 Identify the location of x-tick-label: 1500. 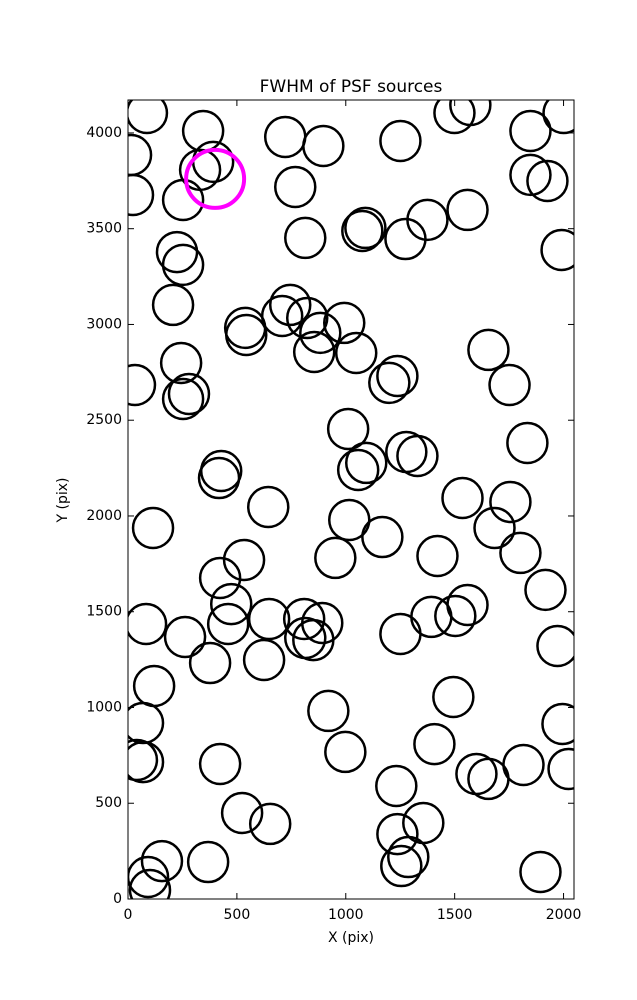
(455, 915).